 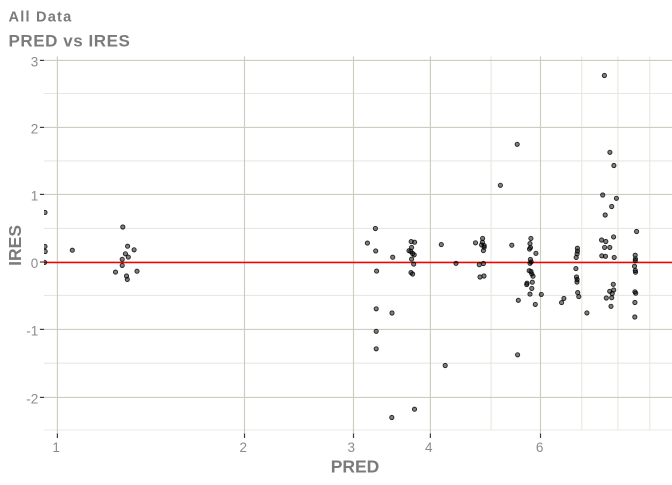 I want to click on svg-text: PRED vs IRES, so click(x=70, y=41).